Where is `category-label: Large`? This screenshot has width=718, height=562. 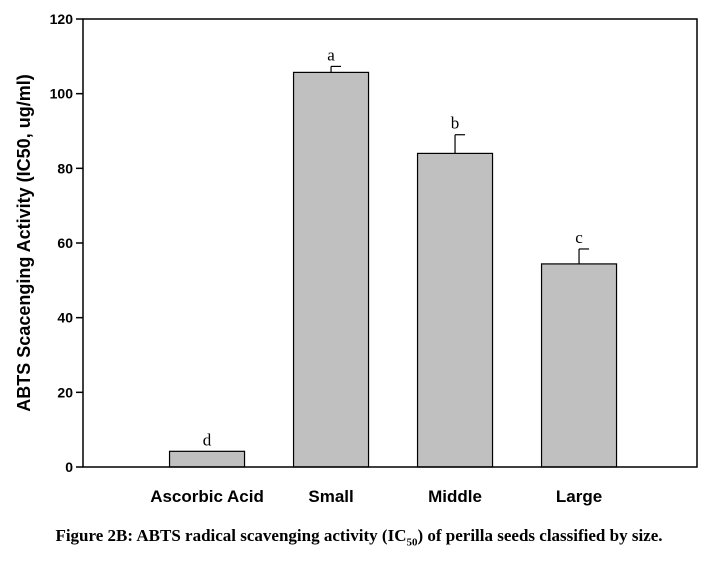 category-label: Large is located at coordinates (579, 496).